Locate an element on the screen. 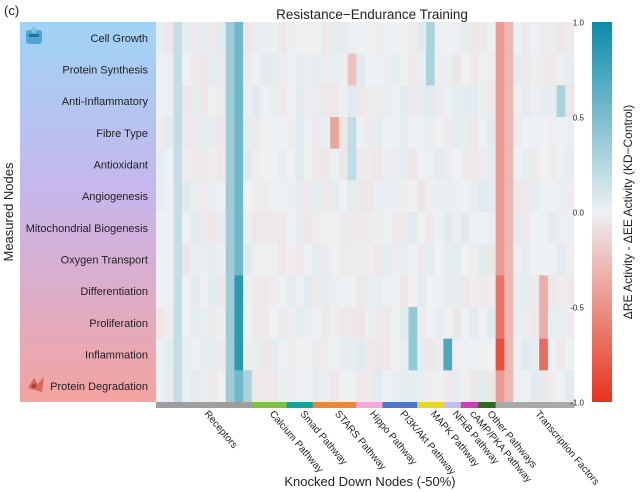  chart-title: Resistance−Endurance Training is located at coordinates (372, 14).